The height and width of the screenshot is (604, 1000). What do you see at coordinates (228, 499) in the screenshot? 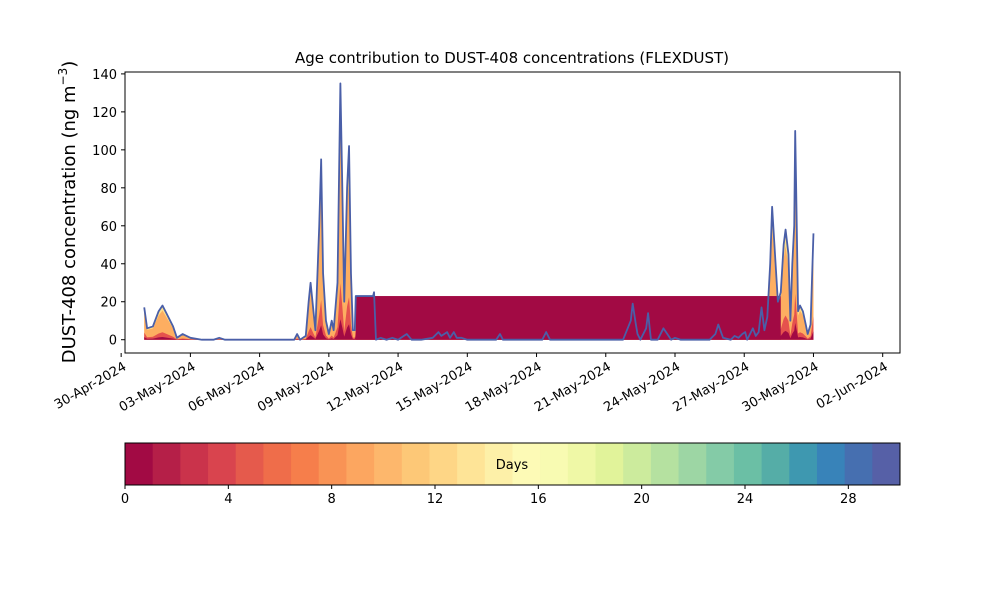
I see `colorbar-tick-label: 4` at bounding box center [228, 499].